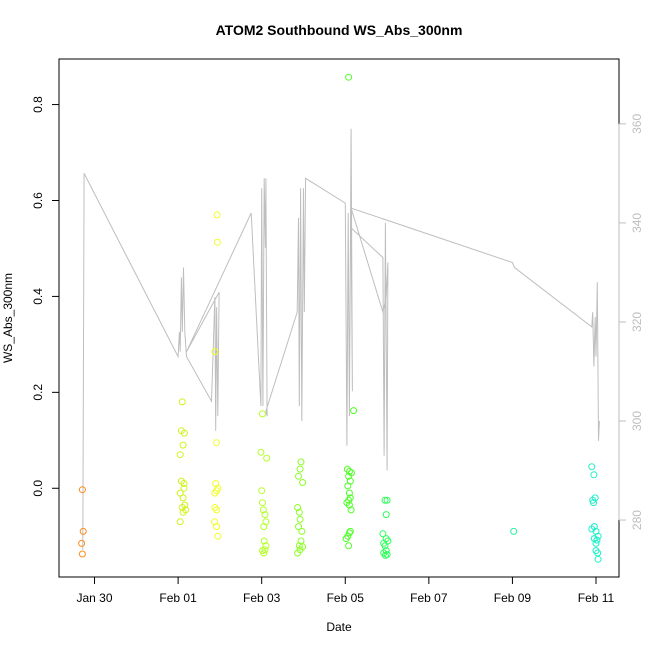 The width and height of the screenshot is (650, 650). I want to click on x-axis-label: Date, so click(339, 627).